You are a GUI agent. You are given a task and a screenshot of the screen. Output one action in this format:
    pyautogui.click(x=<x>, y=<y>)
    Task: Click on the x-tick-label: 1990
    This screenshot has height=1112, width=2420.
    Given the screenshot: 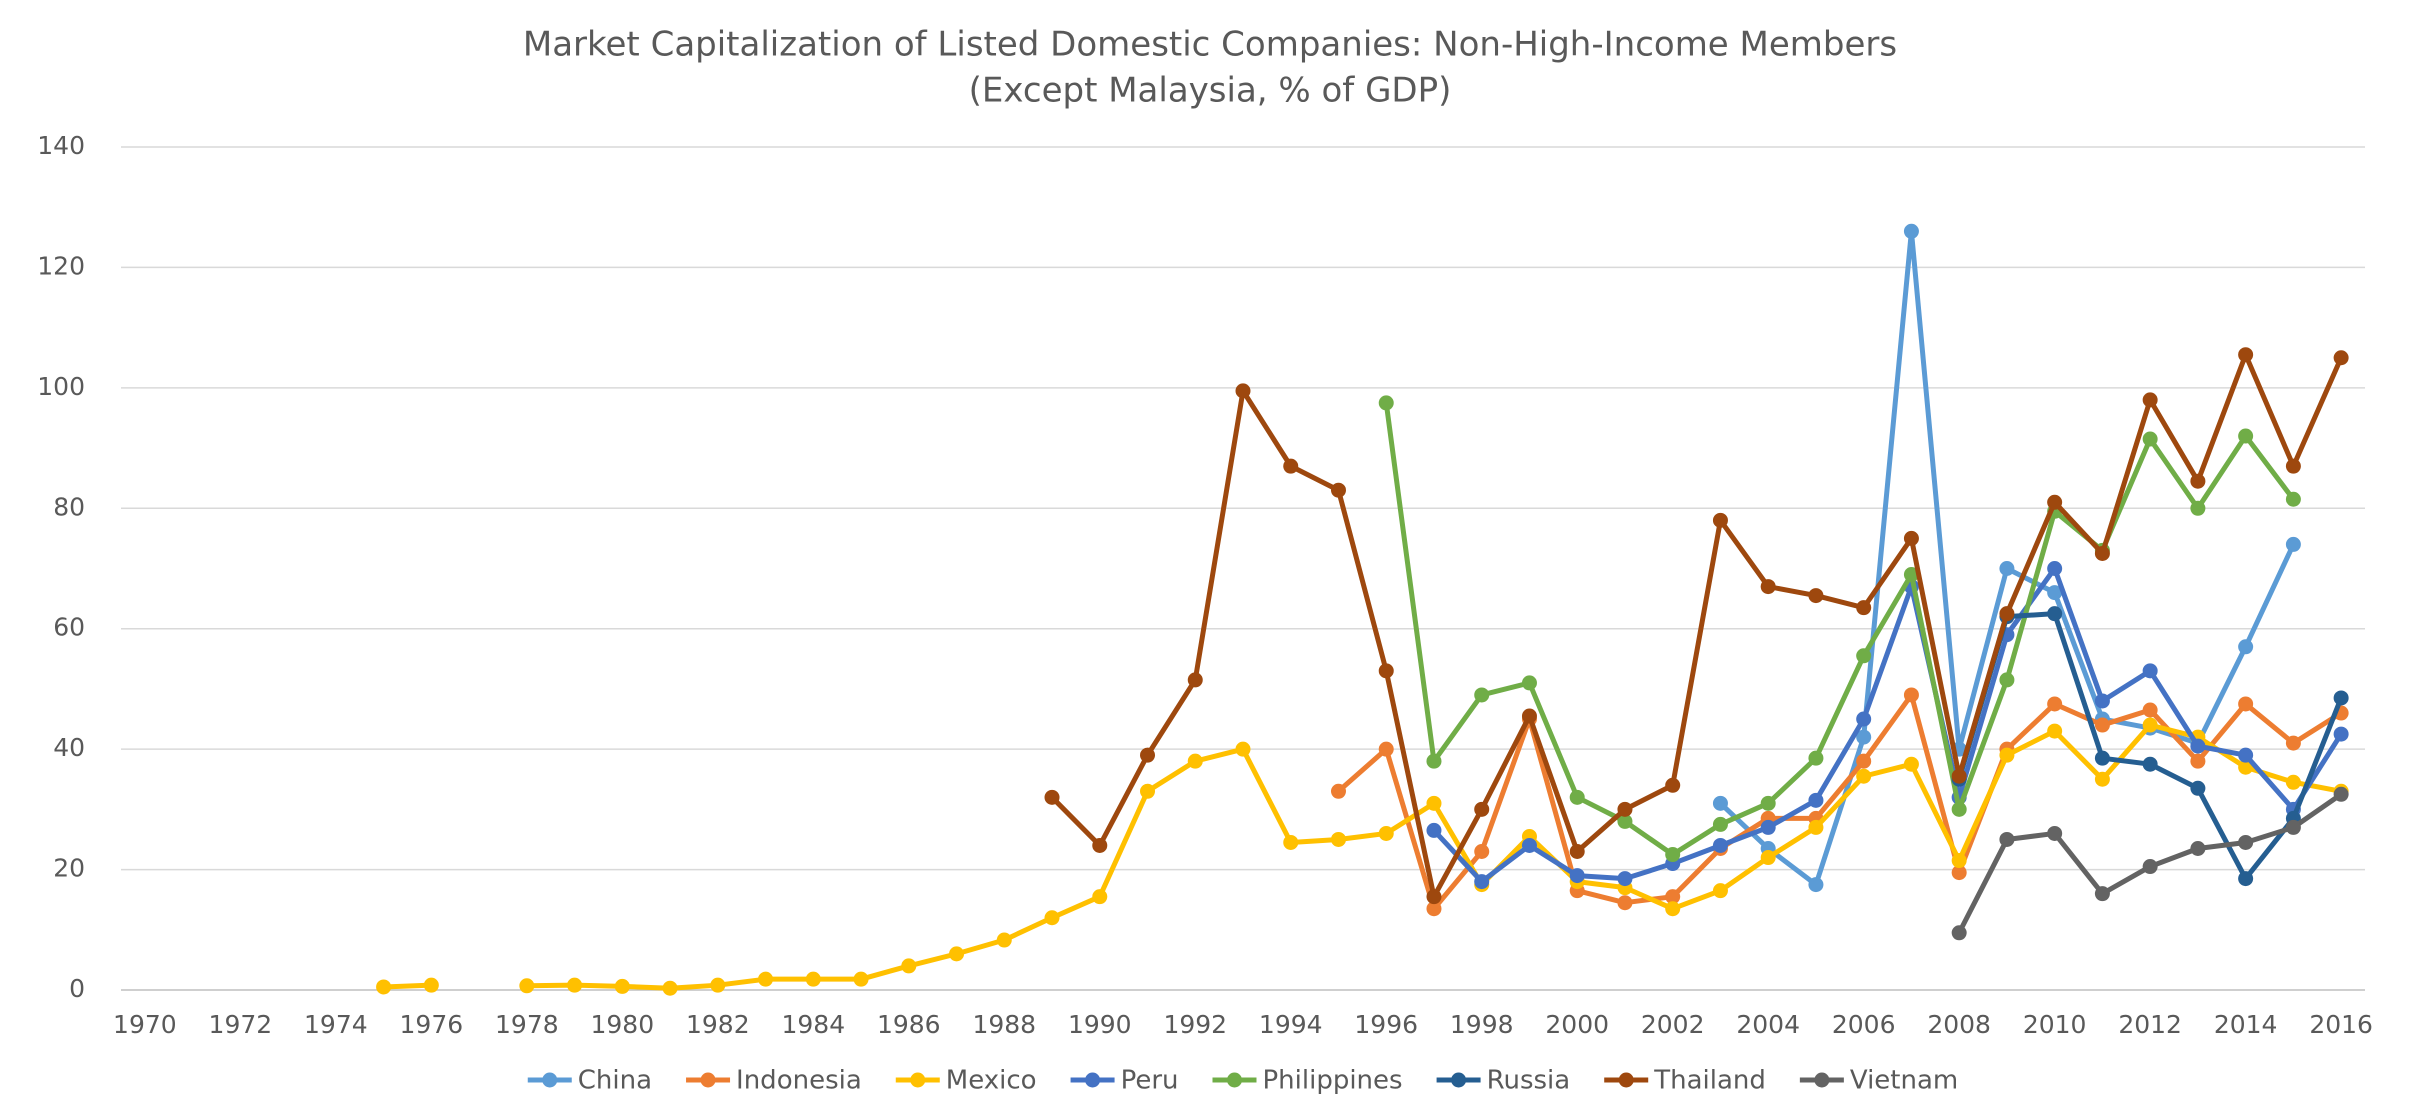 What is the action you would take?
    pyautogui.click(x=1100, y=1024)
    